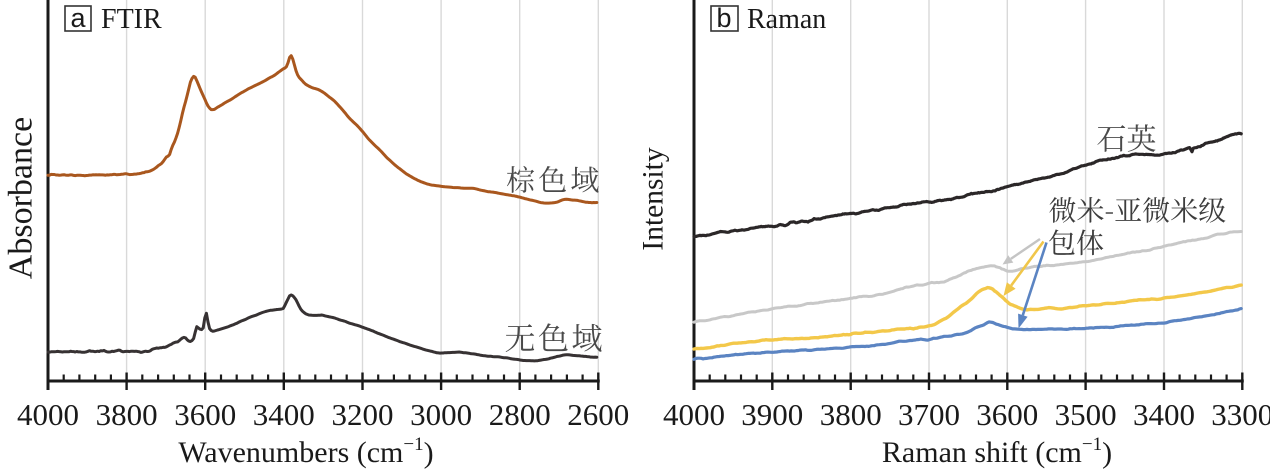 The width and height of the screenshot is (1270, 474). I want to click on svg-text: 3000, so click(441, 414).